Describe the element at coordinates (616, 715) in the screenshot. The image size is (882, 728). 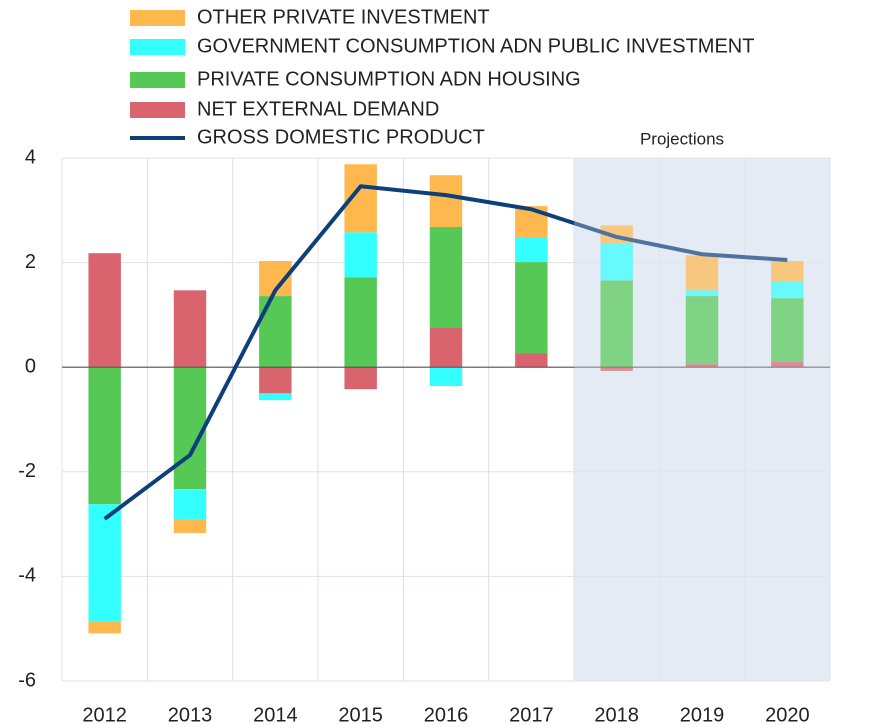
I see `x-tick-label: 2018` at that location.